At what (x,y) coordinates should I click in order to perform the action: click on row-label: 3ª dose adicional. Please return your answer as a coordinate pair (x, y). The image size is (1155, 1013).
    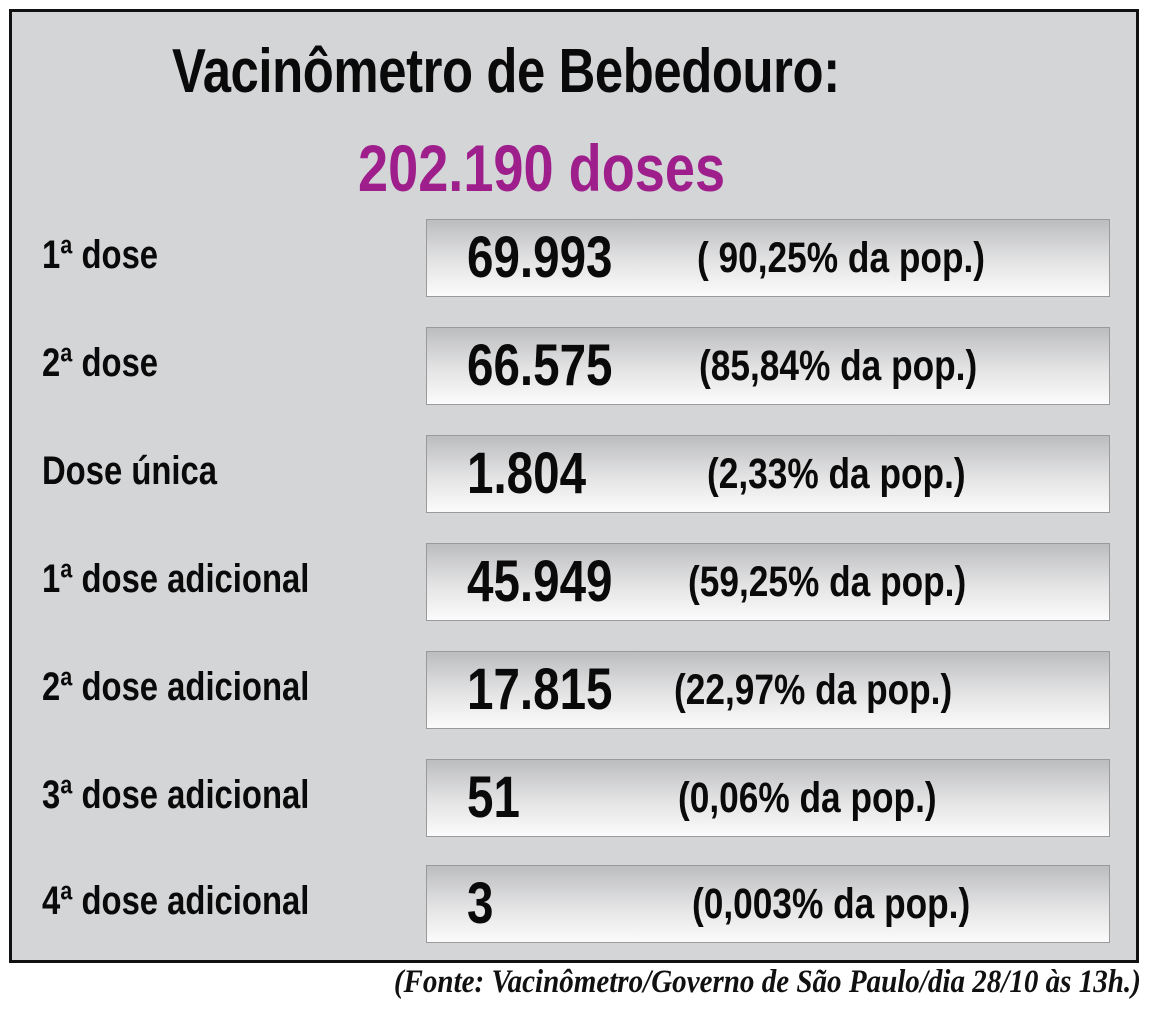
    Looking at the image, I should click on (176, 795).